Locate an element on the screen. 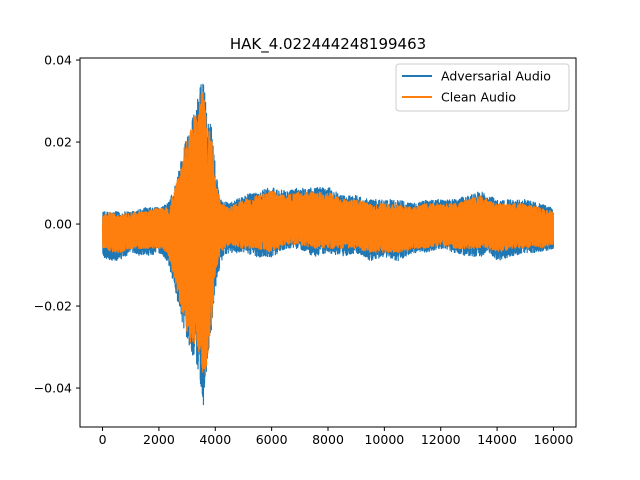 Image resolution: width=640 pixels, height=480 pixels. y-tick-label: −0.04 is located at coordinates (53, 388).